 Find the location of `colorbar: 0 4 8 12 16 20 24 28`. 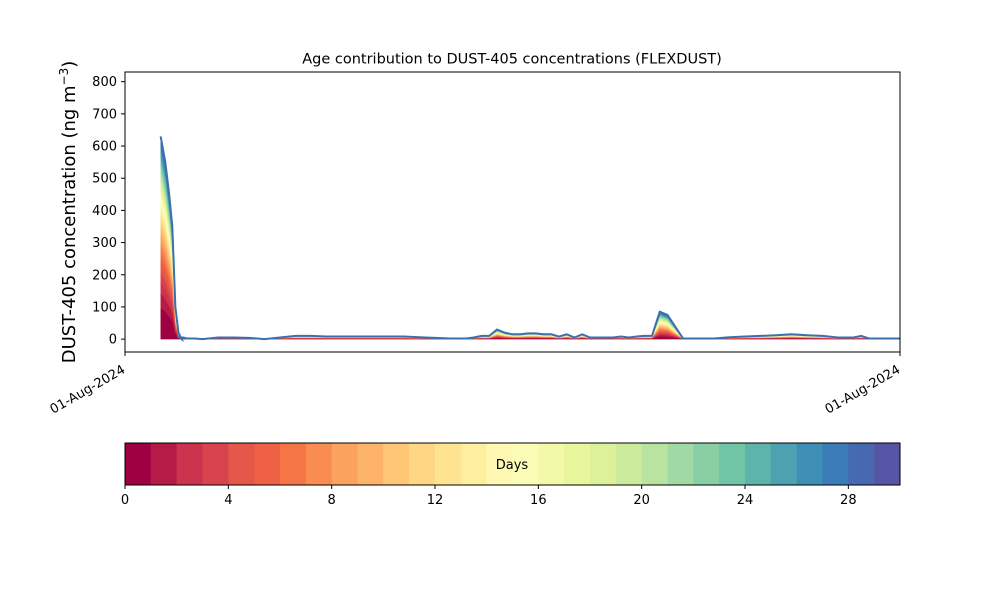

colorbar: 0 4 8 12 16 20 24 28 is located at coordinates (511, 475).